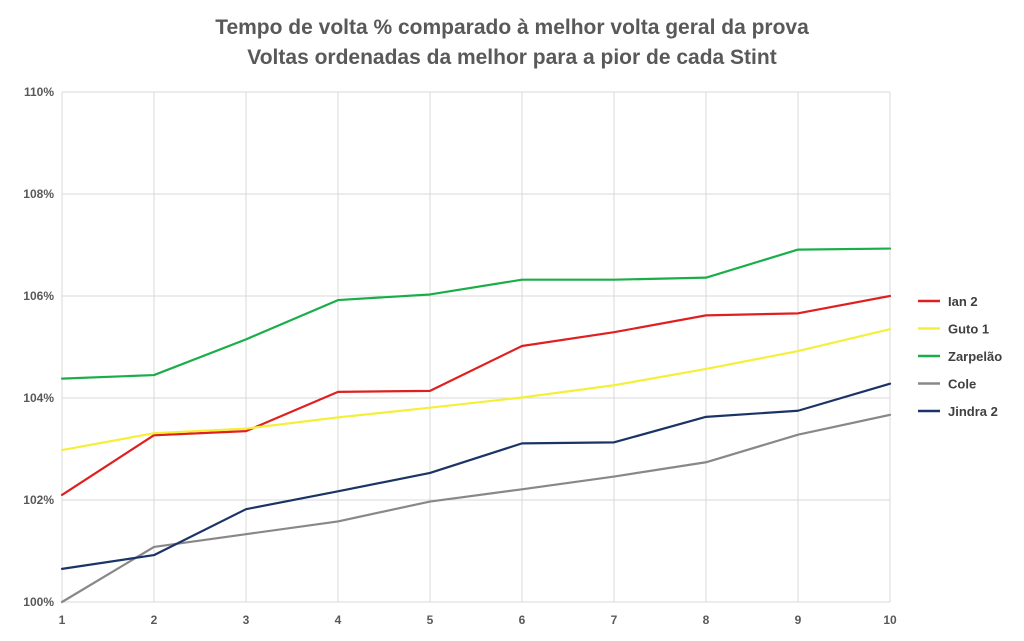  Describe the element at coordinates (614, 620) in the screenshot. I see `x-tick-label: 7` at that location.